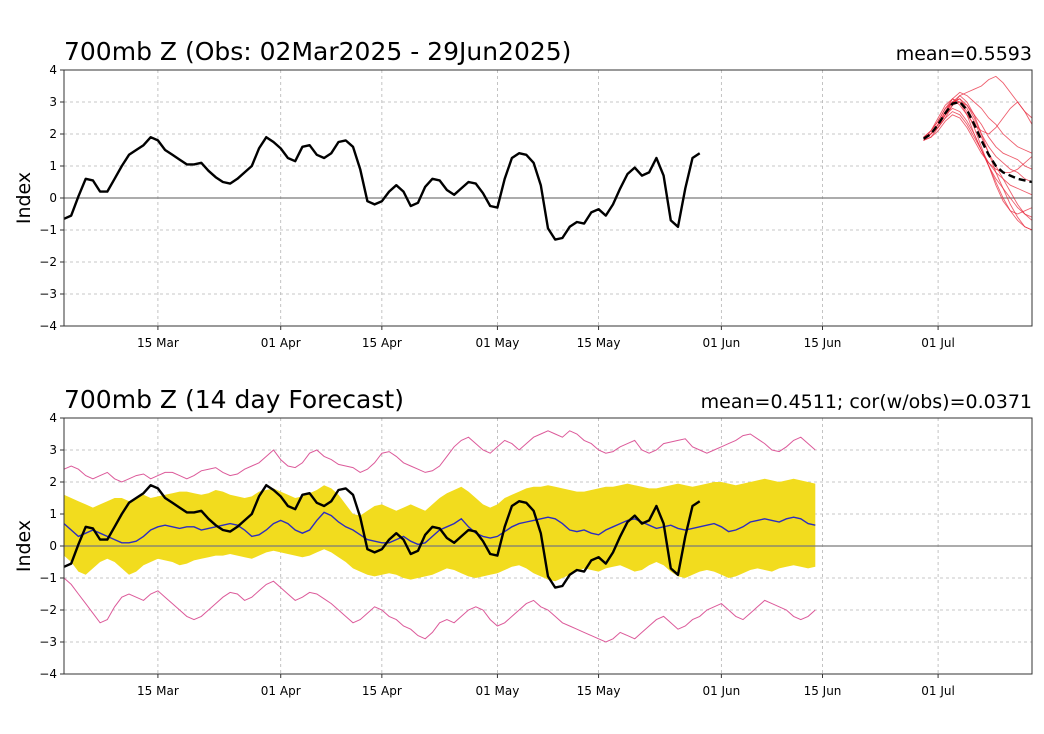  I want to click on obs-panel-xtick-label: 15 Jun, so click(823, 343).